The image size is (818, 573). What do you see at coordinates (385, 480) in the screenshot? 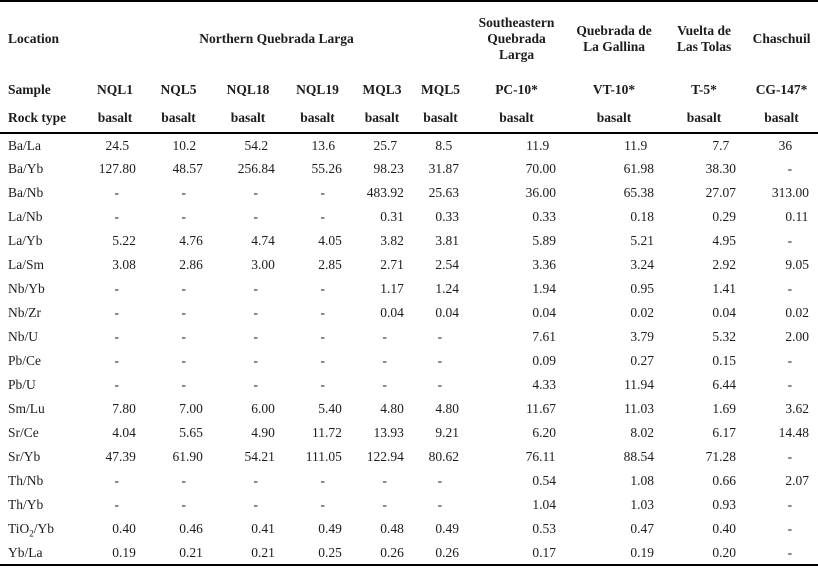
I see `cell-th-nb-mql3: -` at bounding box center [385, 480].